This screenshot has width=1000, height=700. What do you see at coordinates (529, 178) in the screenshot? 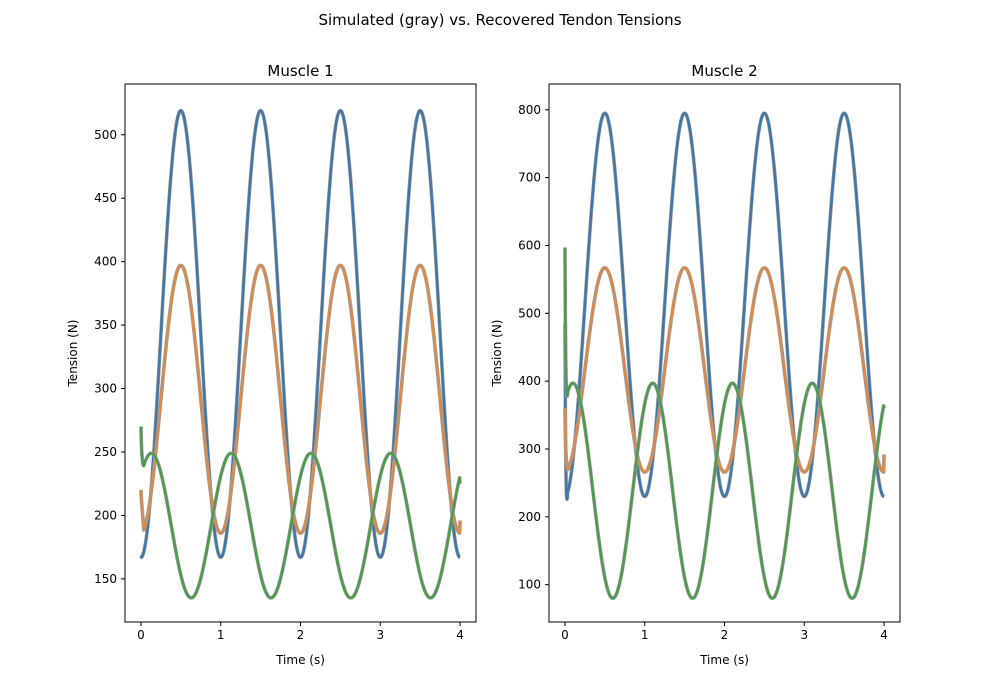
I see `y-tick-label: 700` at bounding box center [529, 178].